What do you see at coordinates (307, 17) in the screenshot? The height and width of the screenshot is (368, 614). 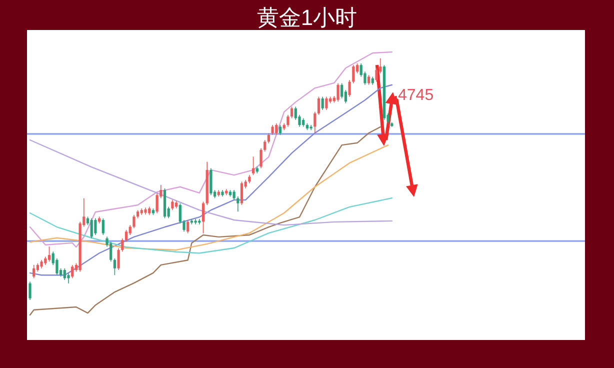 I see `chart-title: 黄金1小时` at bounding box center [307, 17].